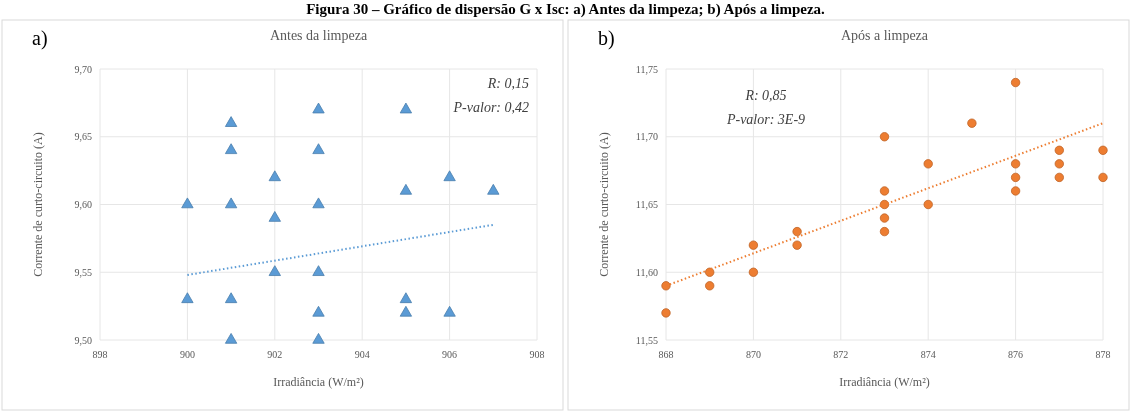 This screenshot has height=414, width=1131. Describe the element at coordinates (566, 9) in the screenshot. I see `text: Figura 30 – Gráfico de dispersão G x Isc: a) Antes da limpeza; b) Após a limpeza.` at that location.